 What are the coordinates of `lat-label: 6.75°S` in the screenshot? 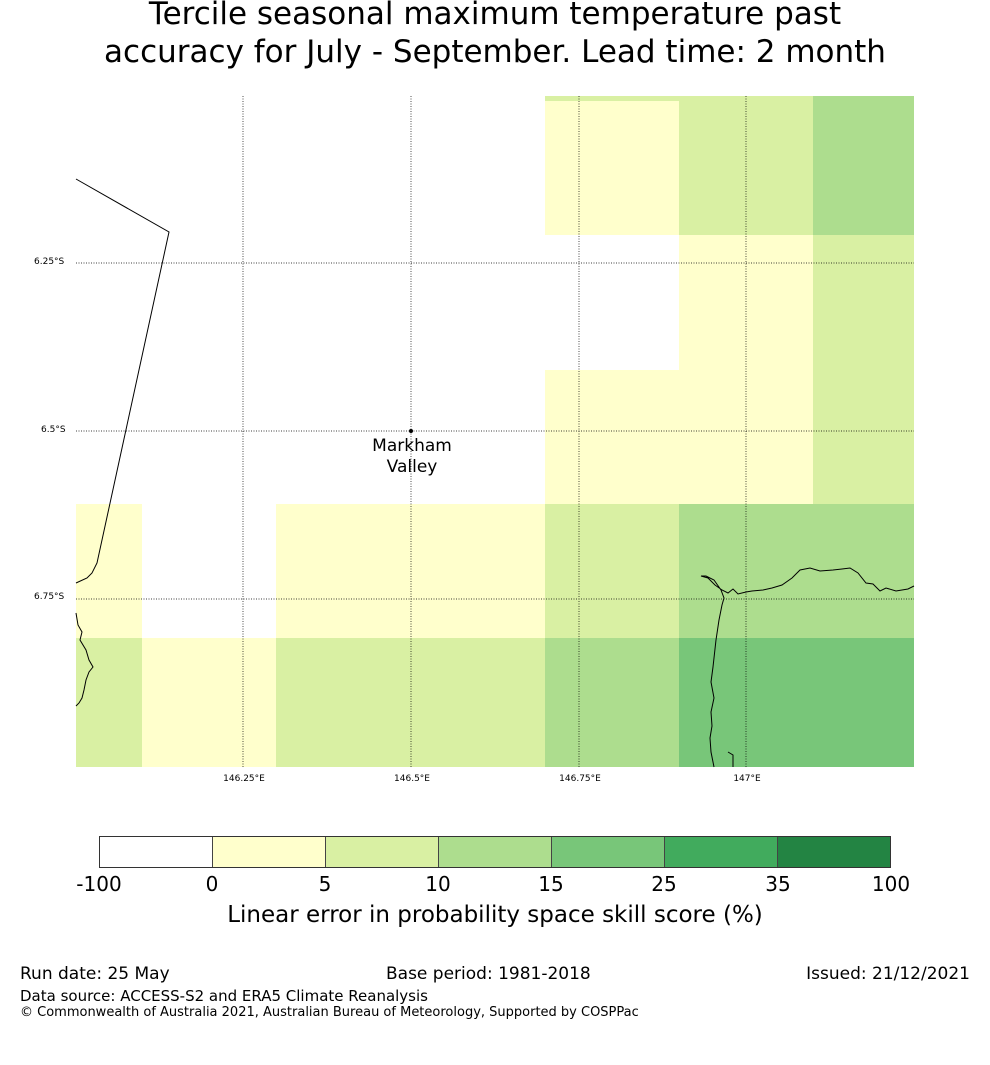 It's located at (49, 597).